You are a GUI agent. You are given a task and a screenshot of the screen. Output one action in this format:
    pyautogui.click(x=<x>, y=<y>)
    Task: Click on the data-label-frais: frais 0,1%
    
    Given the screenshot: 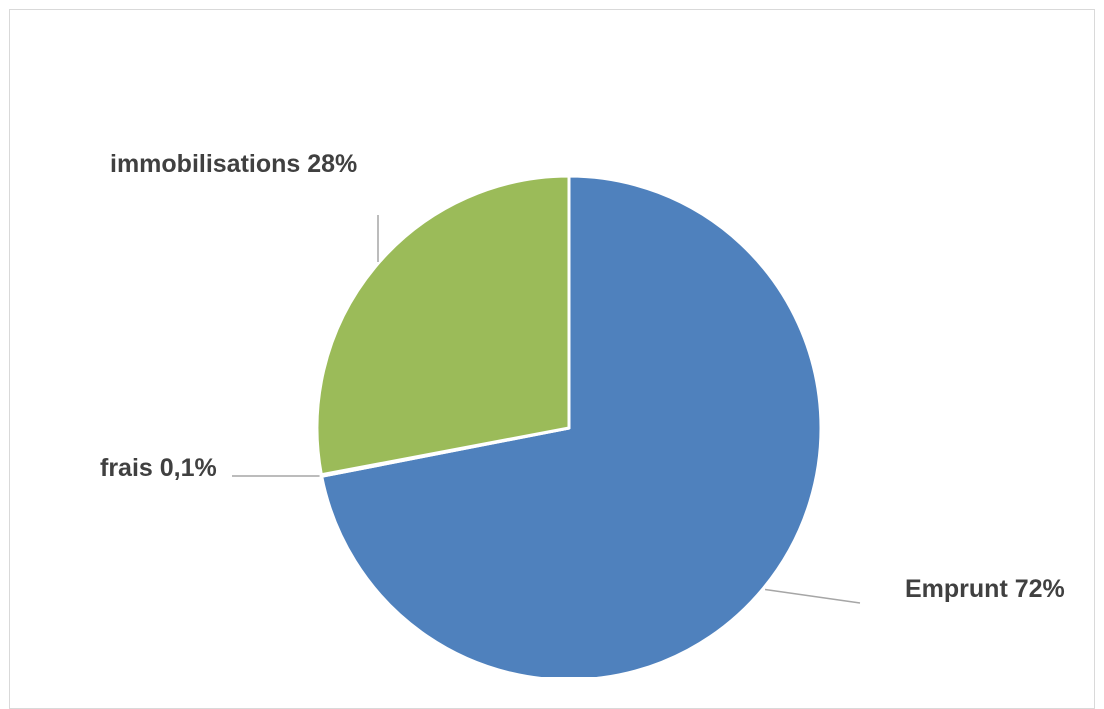 What is the action you would take?
    pyautogui.click(x=158, y=468)
    